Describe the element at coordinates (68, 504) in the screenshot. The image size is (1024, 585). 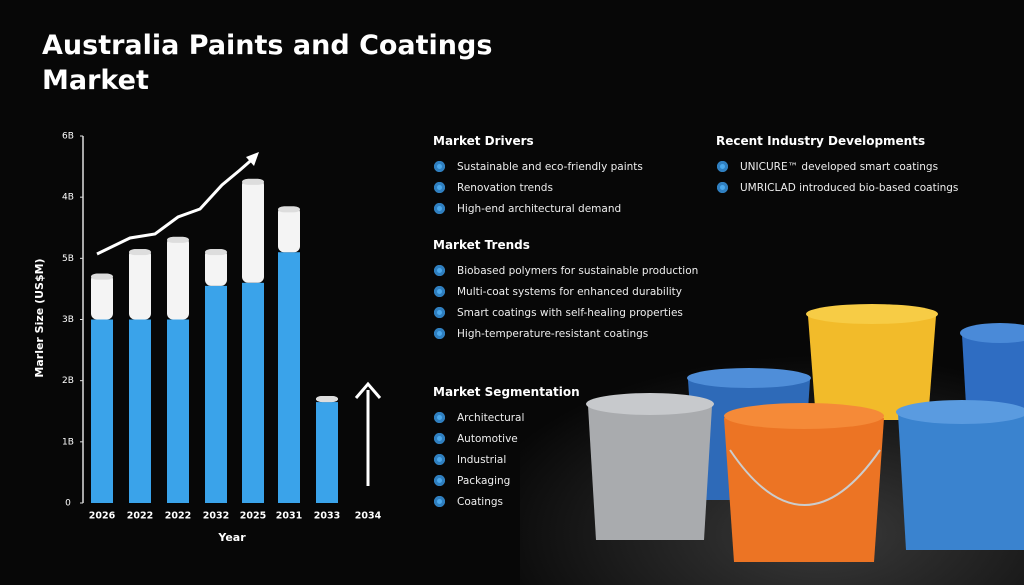
I see `y-tick-label: 0` at that location.